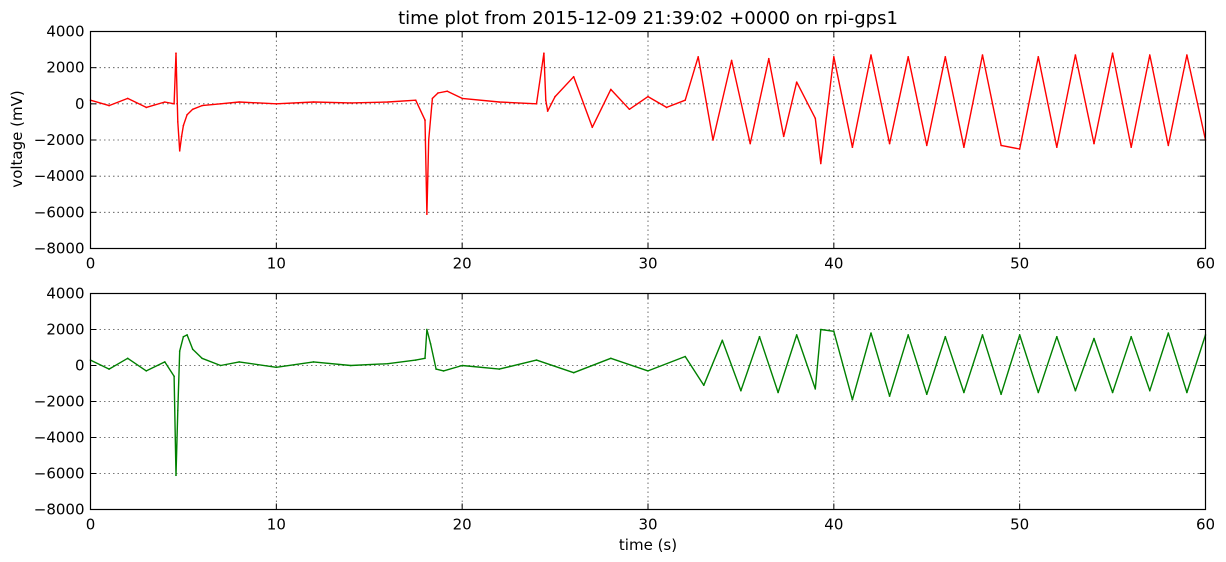  I want to click on x-tick-label: 50, so click(1019, 525).